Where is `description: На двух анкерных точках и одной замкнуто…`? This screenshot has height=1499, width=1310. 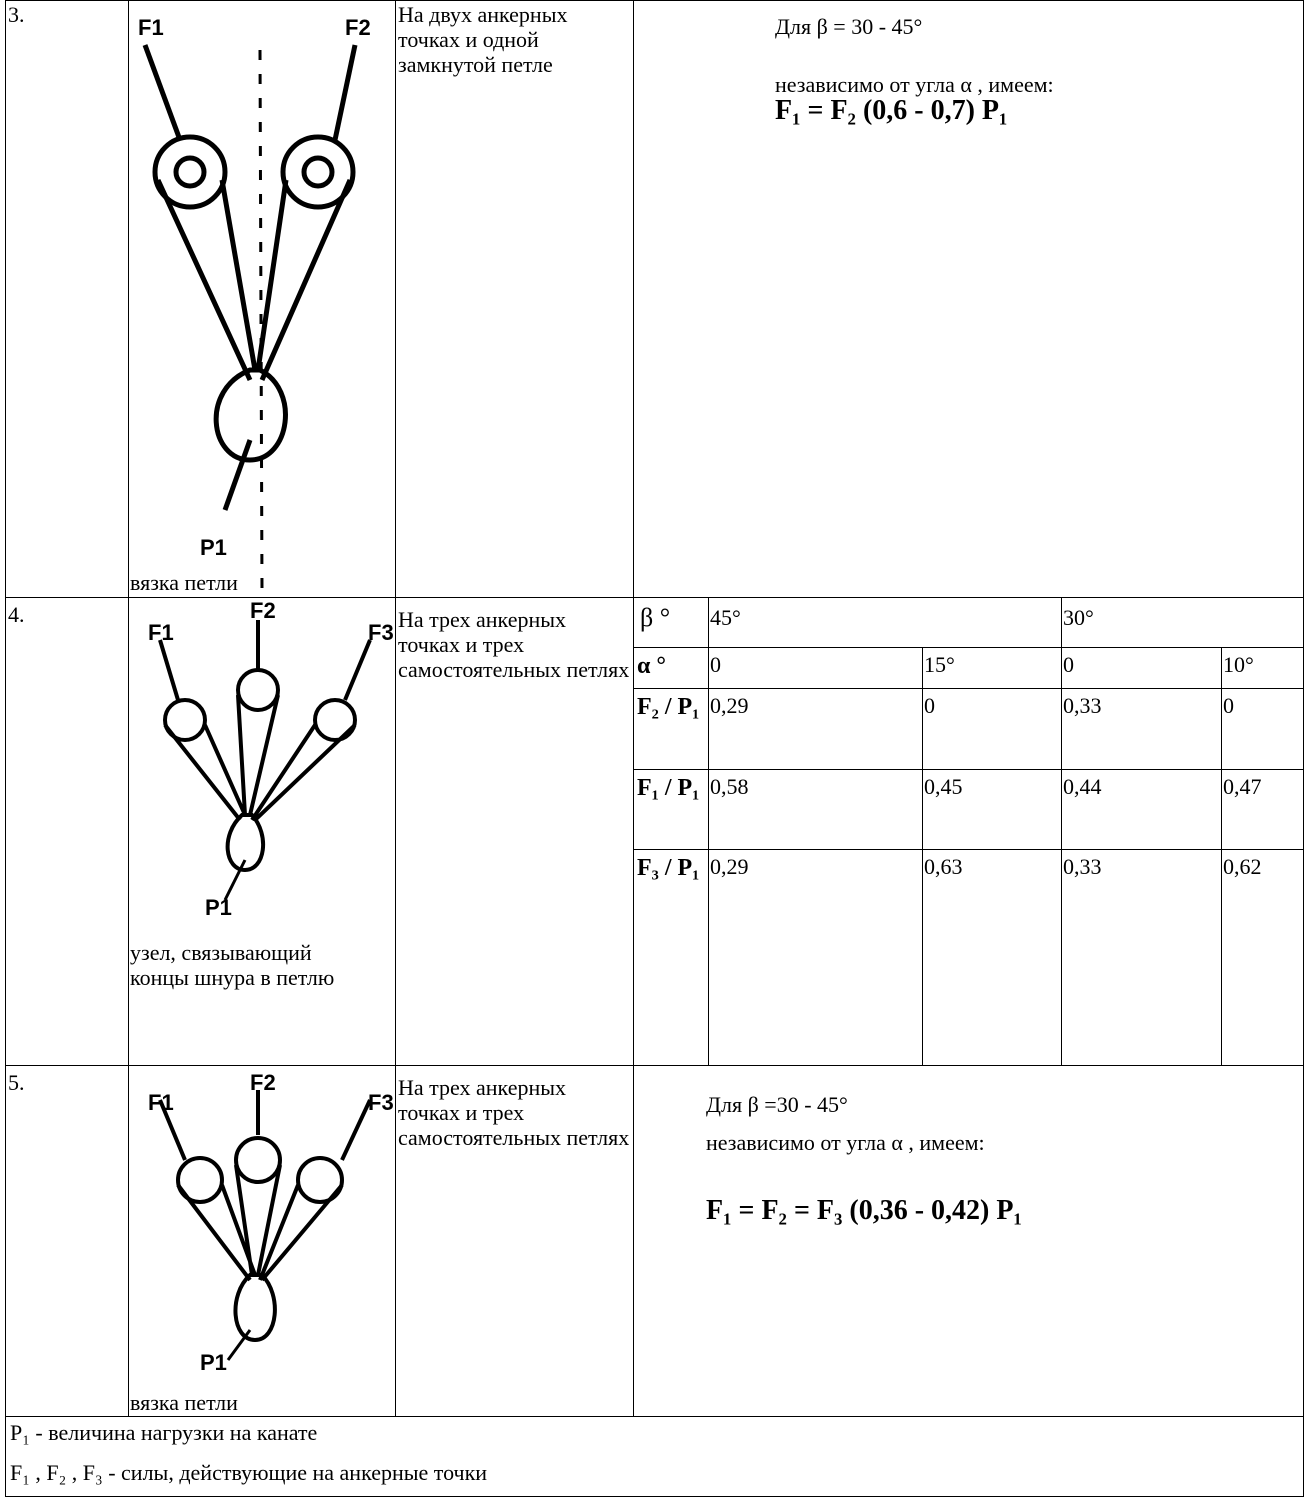 description: На двух анкерных точках и одной замкнуто… is located at coordinates (483, 39).